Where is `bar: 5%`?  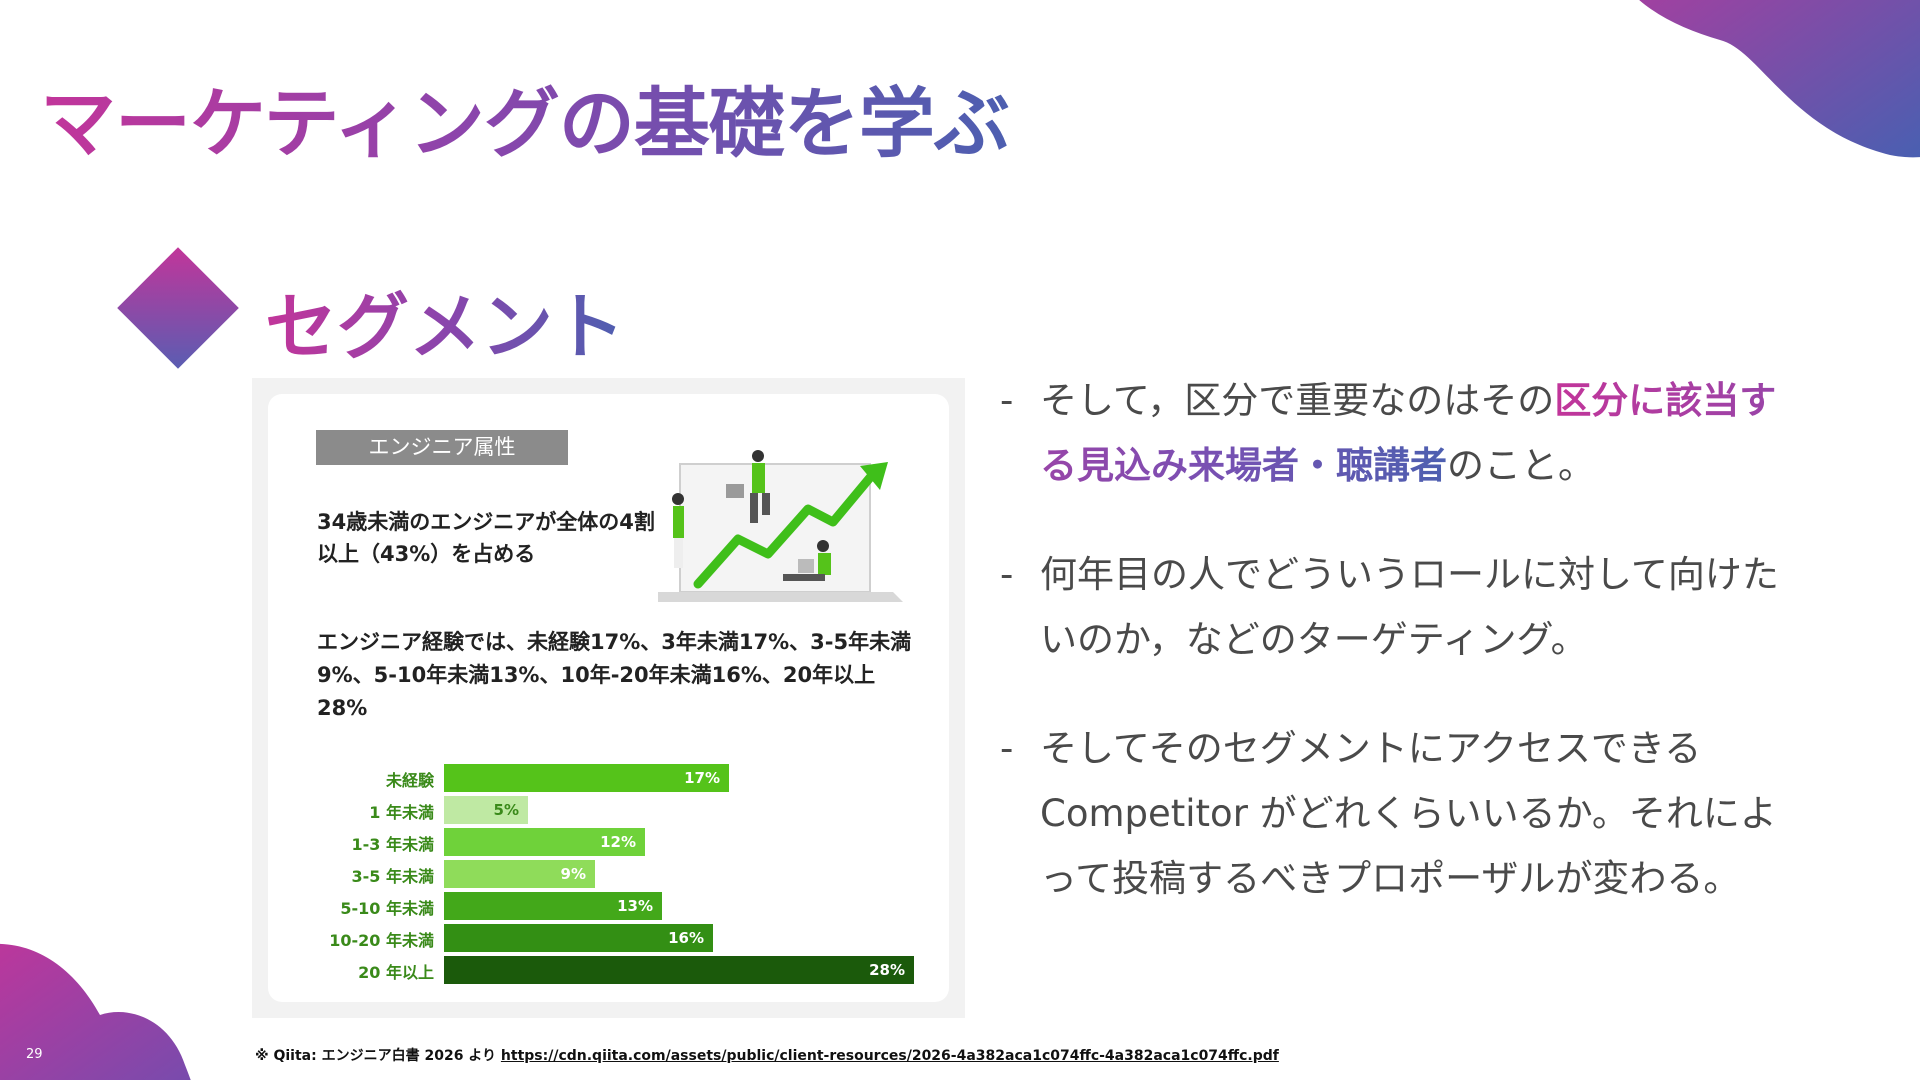 bar: 5% is located at coordinates (486, 810).